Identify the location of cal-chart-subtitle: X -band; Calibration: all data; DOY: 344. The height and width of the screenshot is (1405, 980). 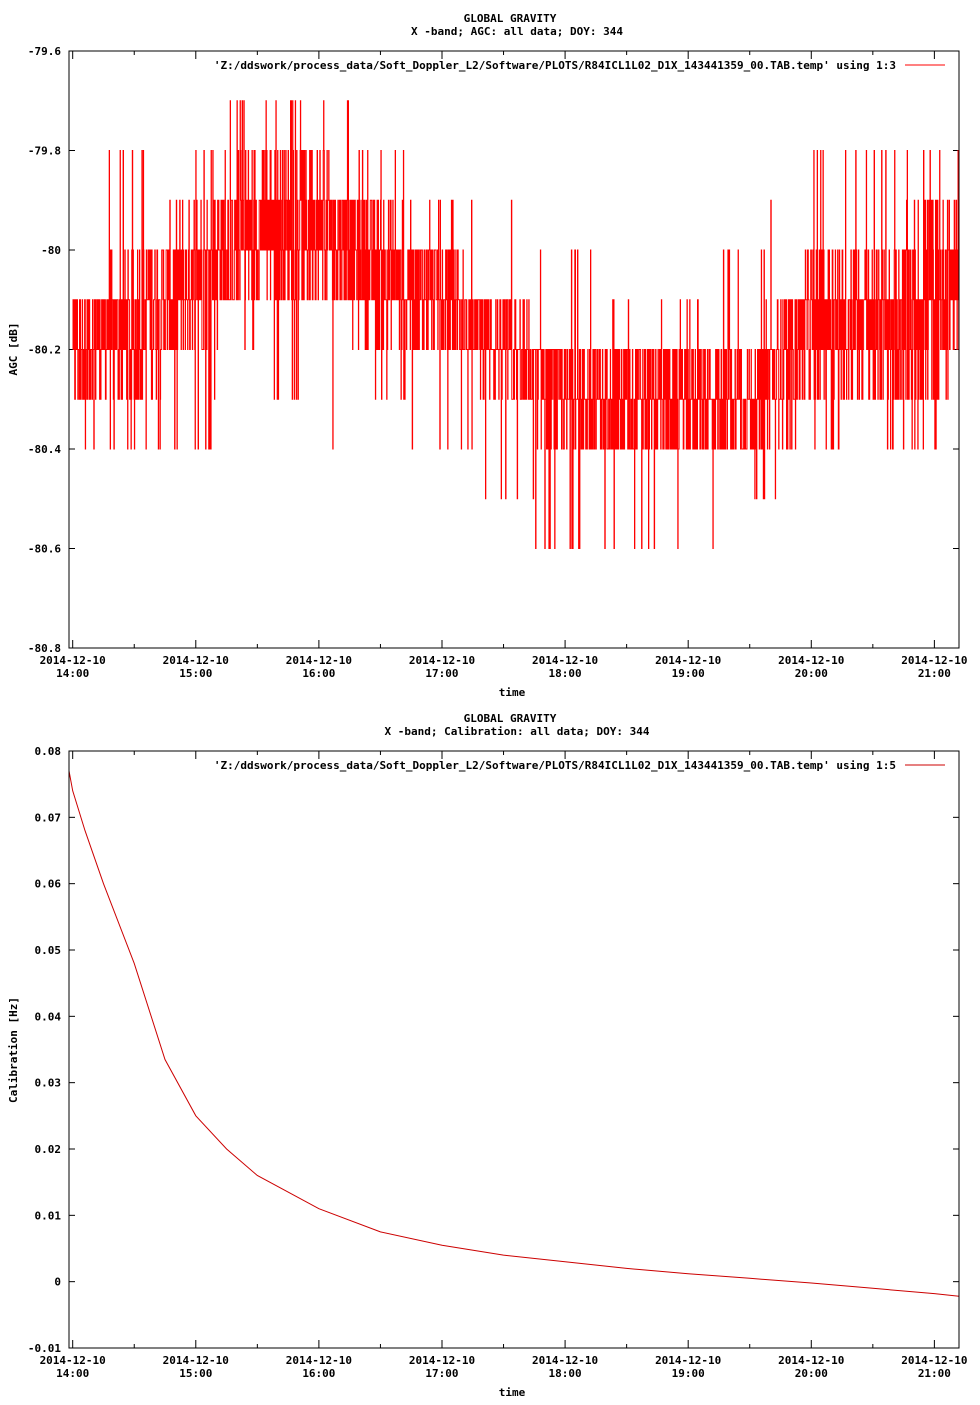
(517, 731).